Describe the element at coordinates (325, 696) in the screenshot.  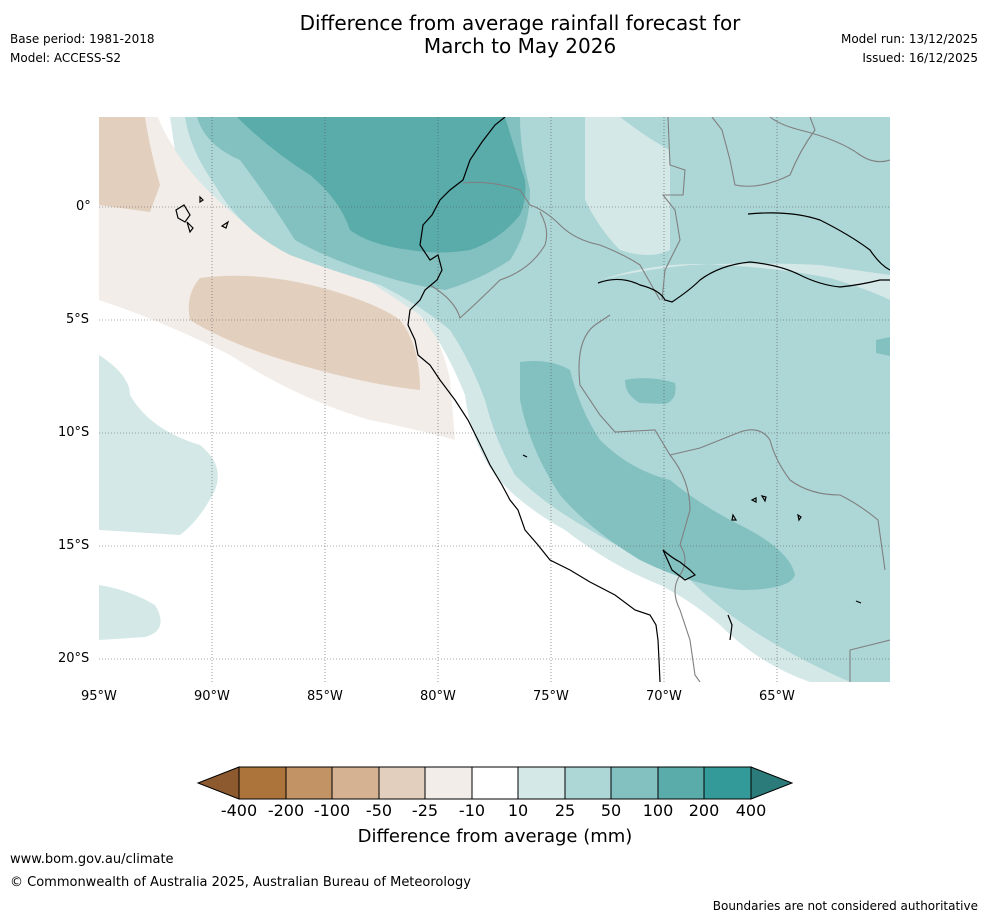
I see `lon-label-85w: 85°W` at that location.